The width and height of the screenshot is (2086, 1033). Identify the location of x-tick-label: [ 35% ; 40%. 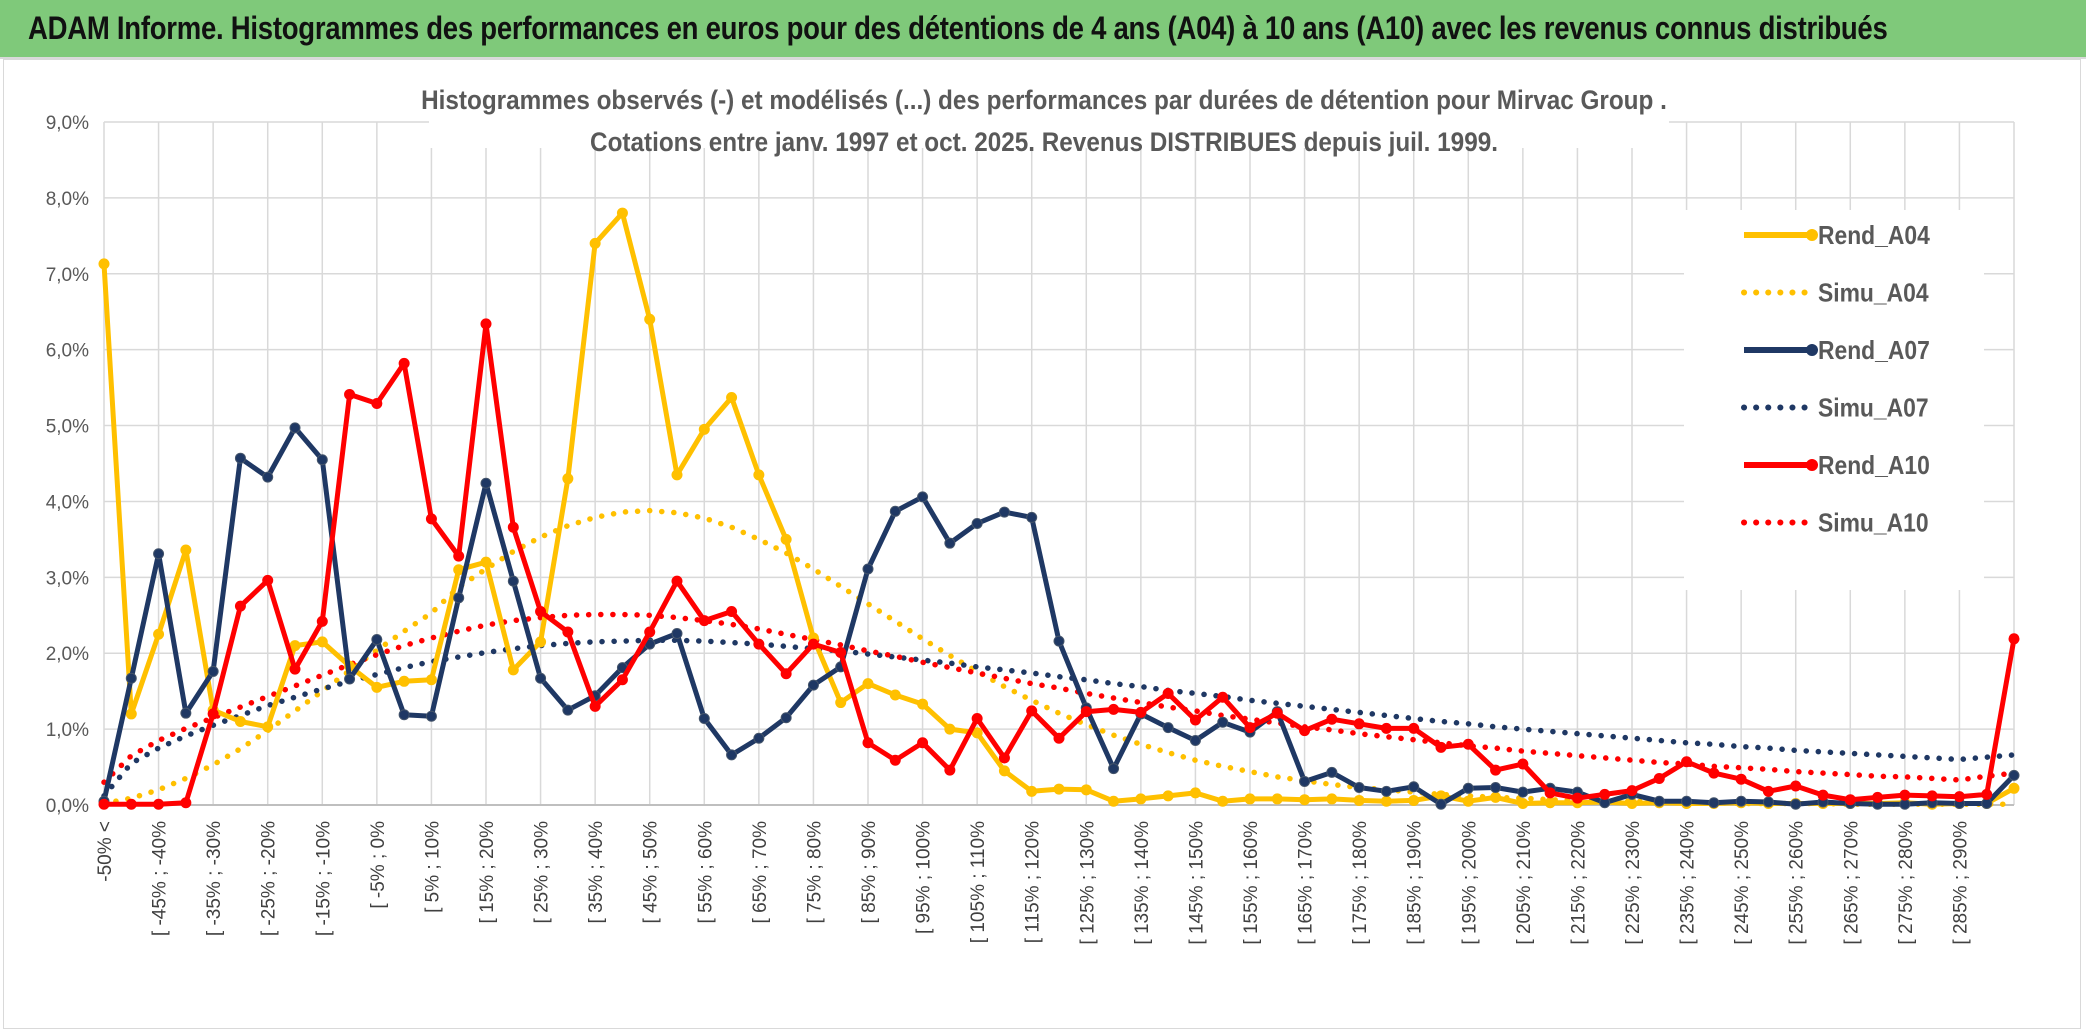
(596, 872).